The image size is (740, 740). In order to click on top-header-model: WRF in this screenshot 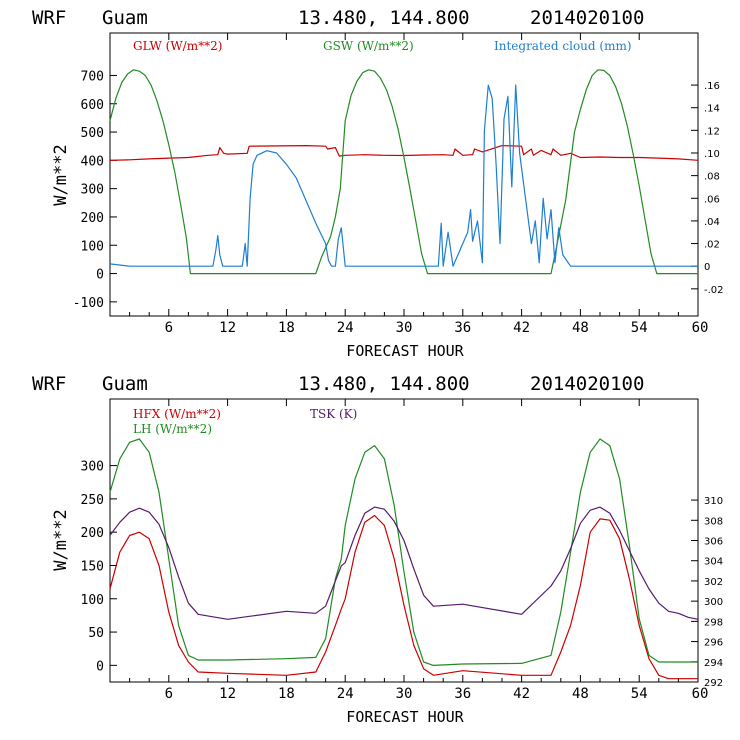, I will do `click(49, 18)`.